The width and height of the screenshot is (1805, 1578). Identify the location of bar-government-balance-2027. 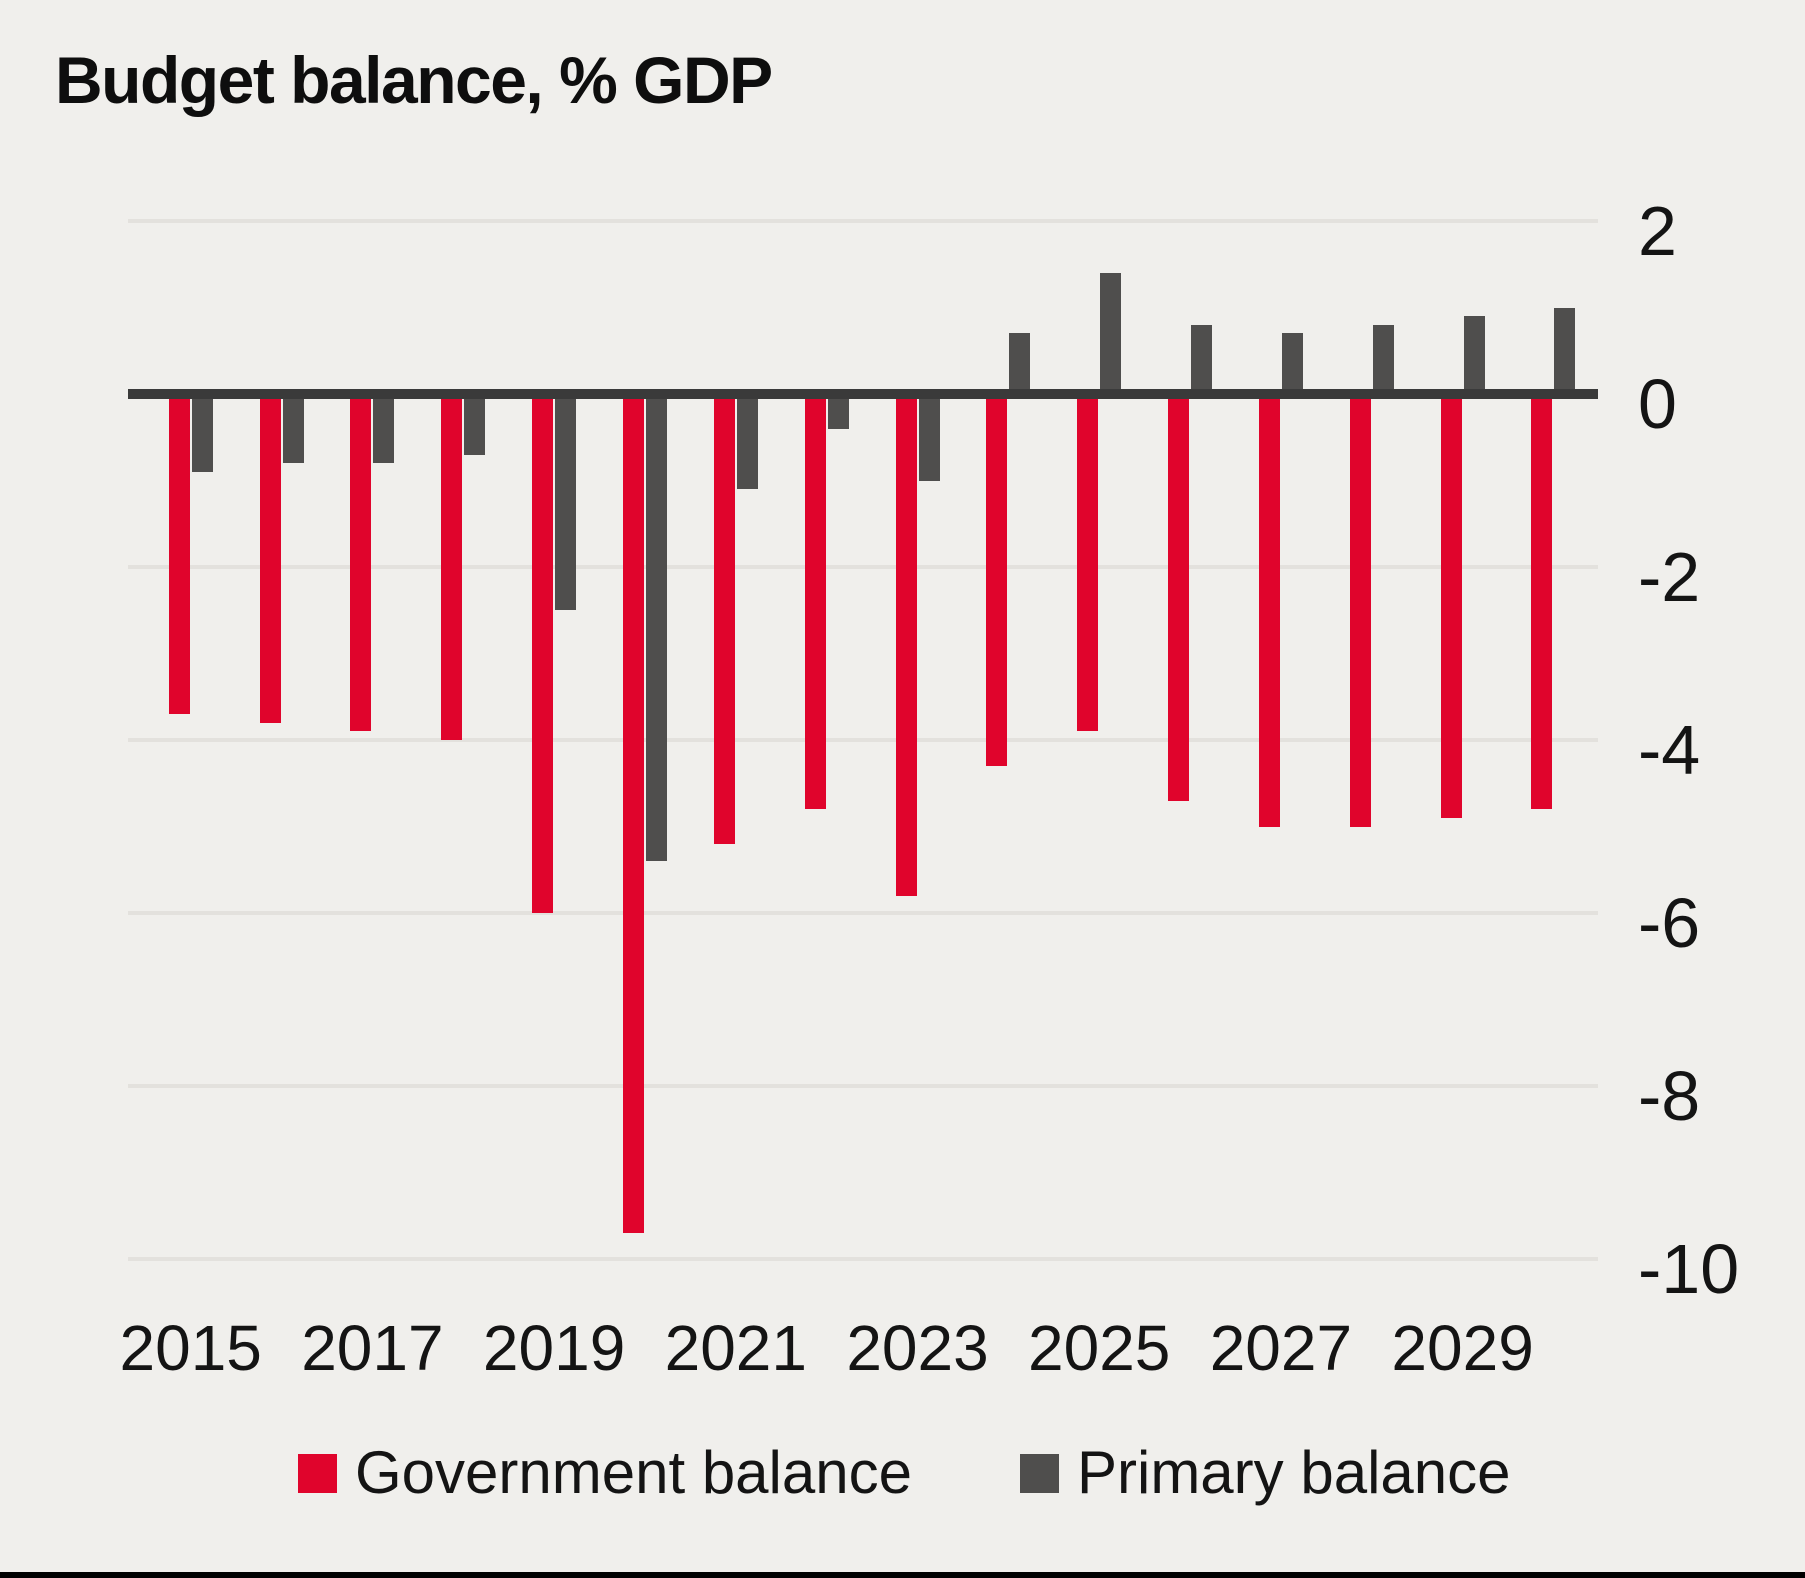
(1269, 610).